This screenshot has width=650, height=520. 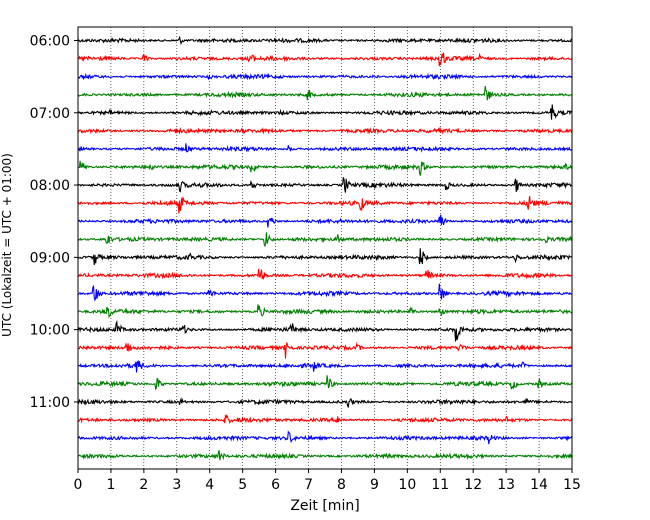 I want to click on y-tick-label: 10:00, so click(x=50, y=331).